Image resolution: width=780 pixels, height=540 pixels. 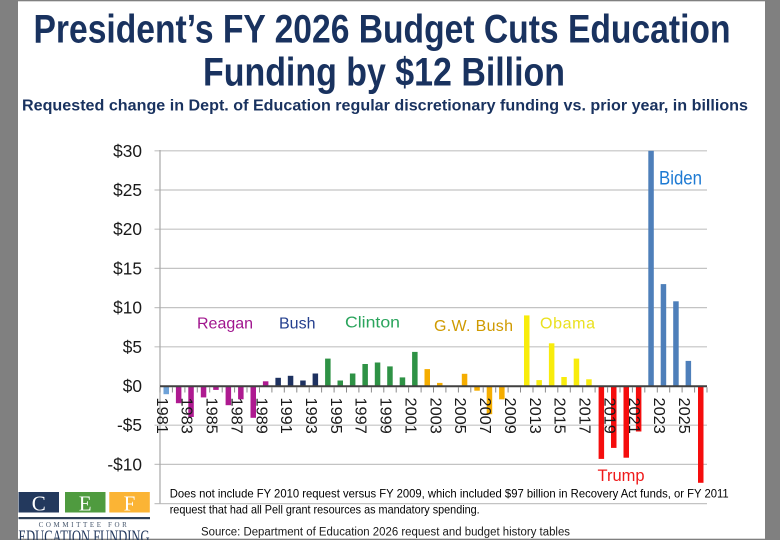 What do you see at coordinates (310, 416) in the screenshot?
I see `svg-text: 1993` at bounding box center [310, 416].